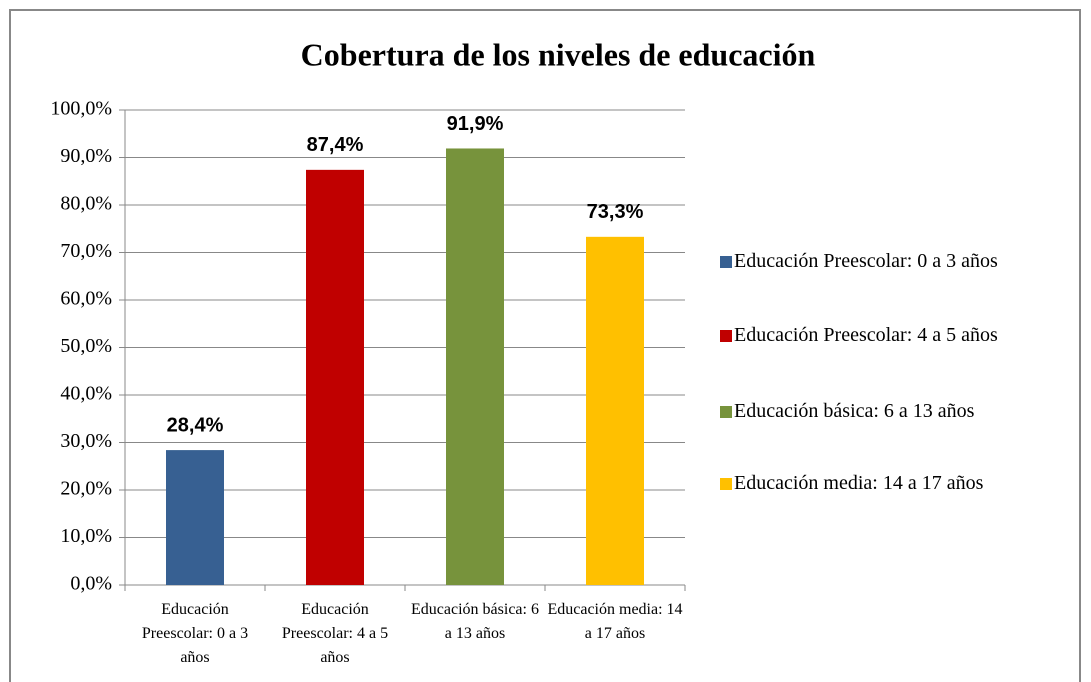 The width and height of the screenshot is (1091, 682). I want to click on y-tick-label: 80,0%, so click(86, 204).